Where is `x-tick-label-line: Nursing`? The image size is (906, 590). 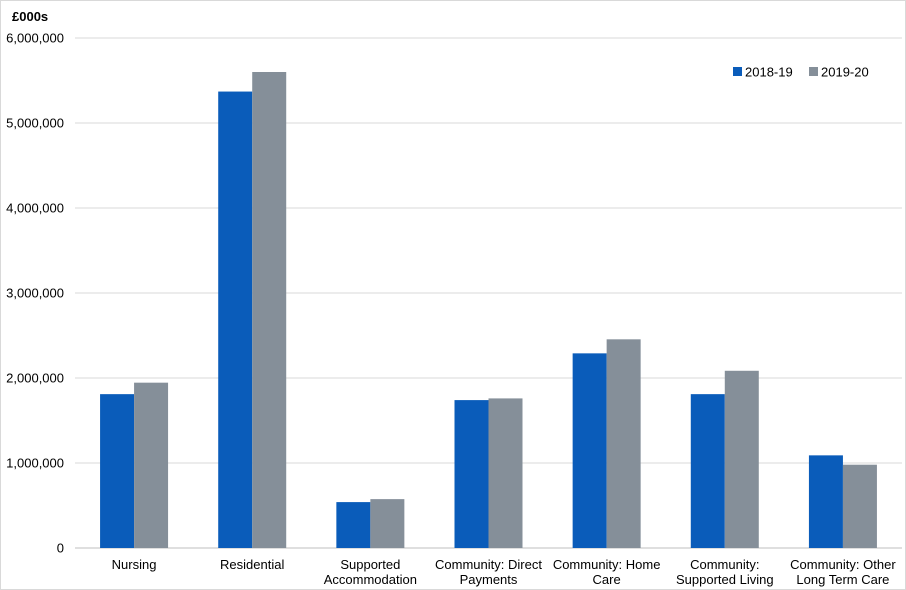 x-tick-label-line: Nursing is located at coordinates (134, 564).